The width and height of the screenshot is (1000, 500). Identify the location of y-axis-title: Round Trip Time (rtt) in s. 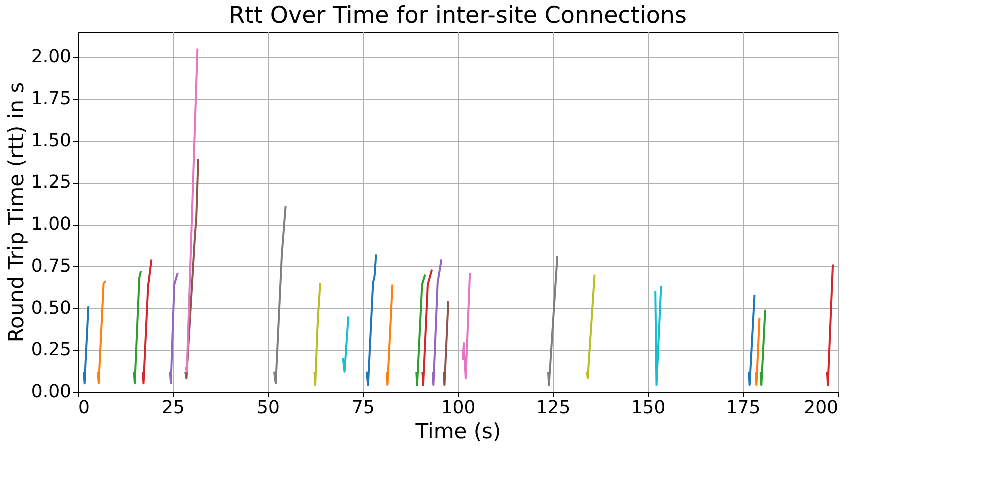
(16, 212).